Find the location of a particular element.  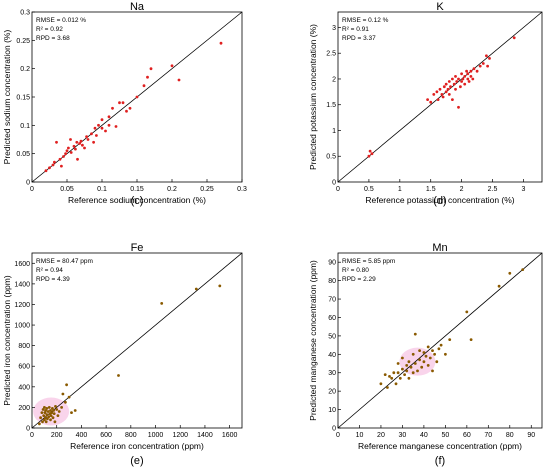

y-tick-label: 3 is located at coordinates (334, 28).